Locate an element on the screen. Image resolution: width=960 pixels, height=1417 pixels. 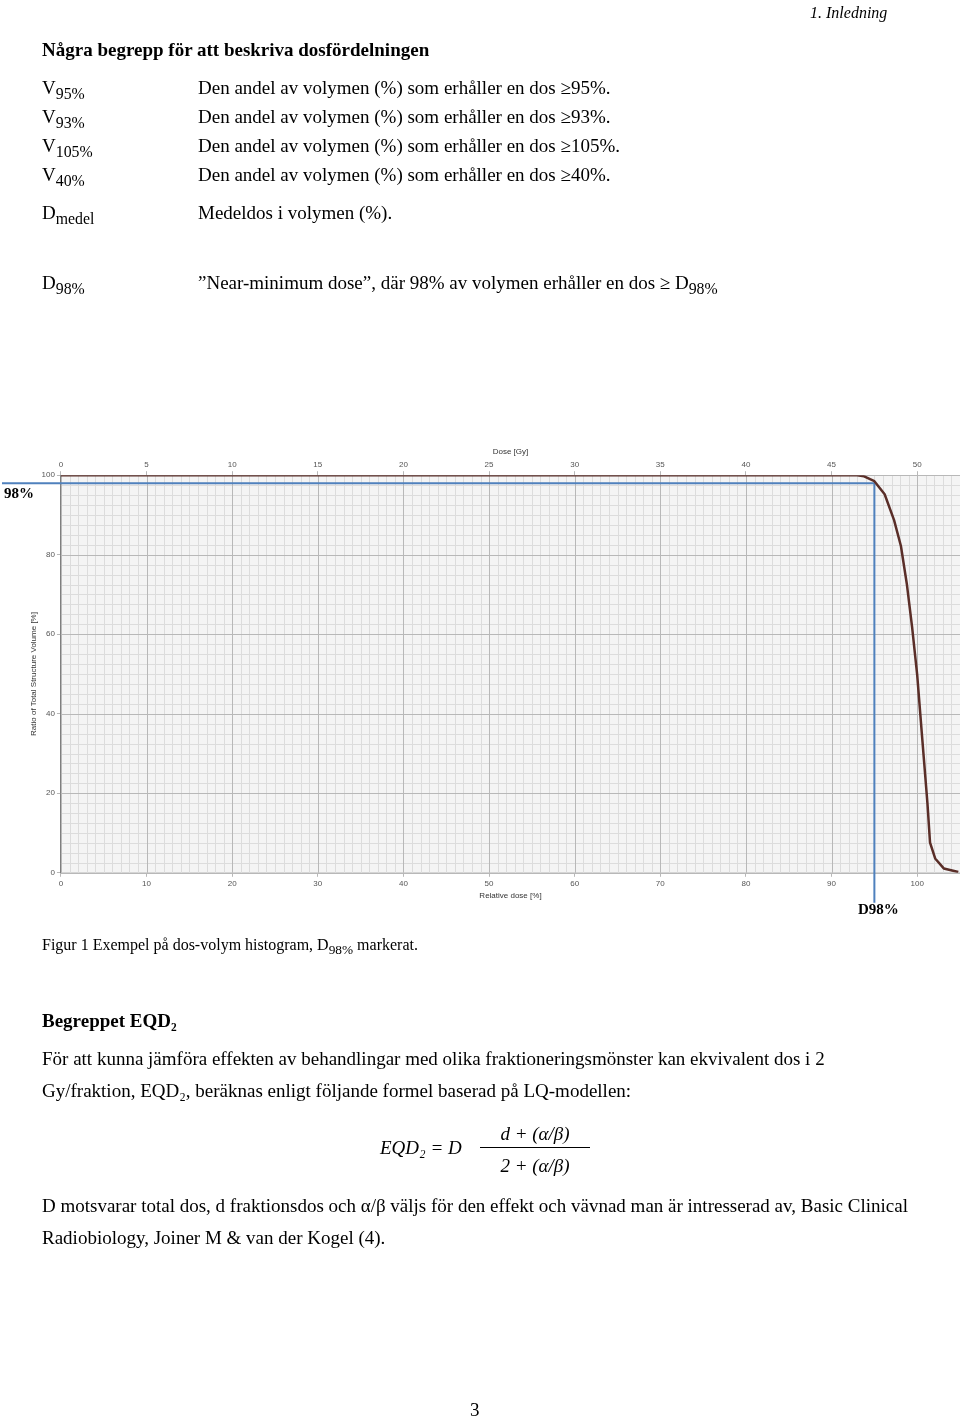
x-tick-label: 90 is located at coordinates (832, 883).